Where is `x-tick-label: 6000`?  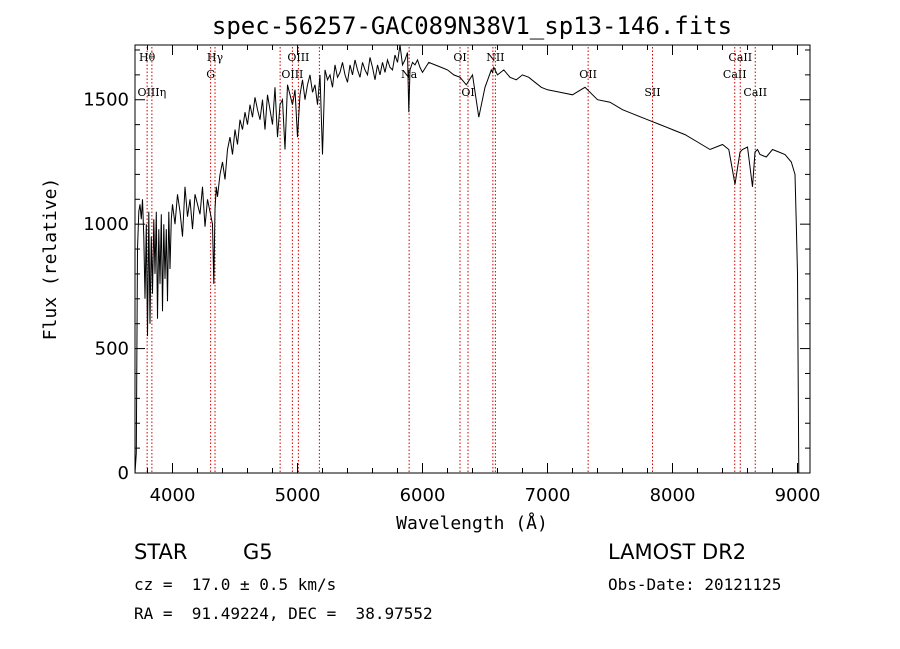
x-tick-label: 6000 is located at coordinates (423, 495).